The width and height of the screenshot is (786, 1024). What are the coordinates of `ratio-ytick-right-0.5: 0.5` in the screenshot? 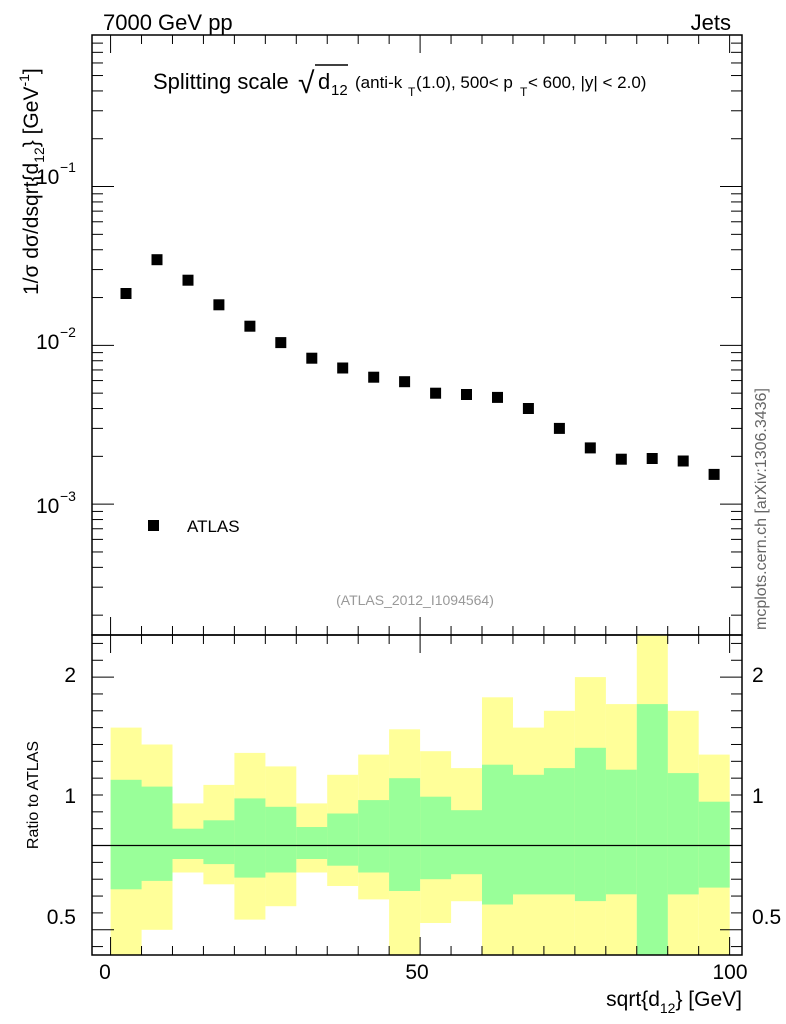 It's located at (766, 917).